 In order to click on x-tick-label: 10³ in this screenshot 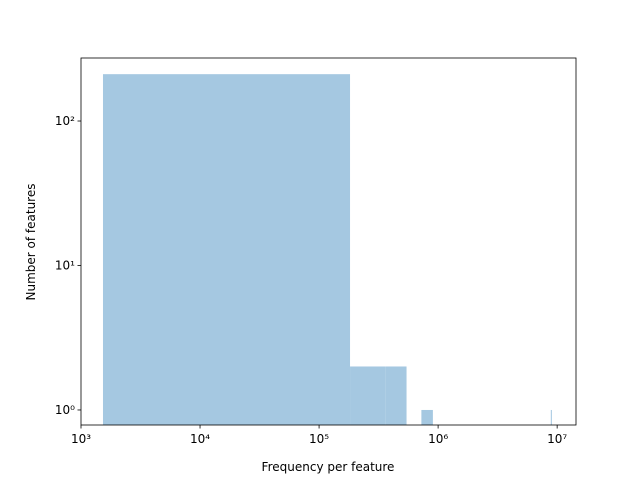, I will do `click(81, 439)`.